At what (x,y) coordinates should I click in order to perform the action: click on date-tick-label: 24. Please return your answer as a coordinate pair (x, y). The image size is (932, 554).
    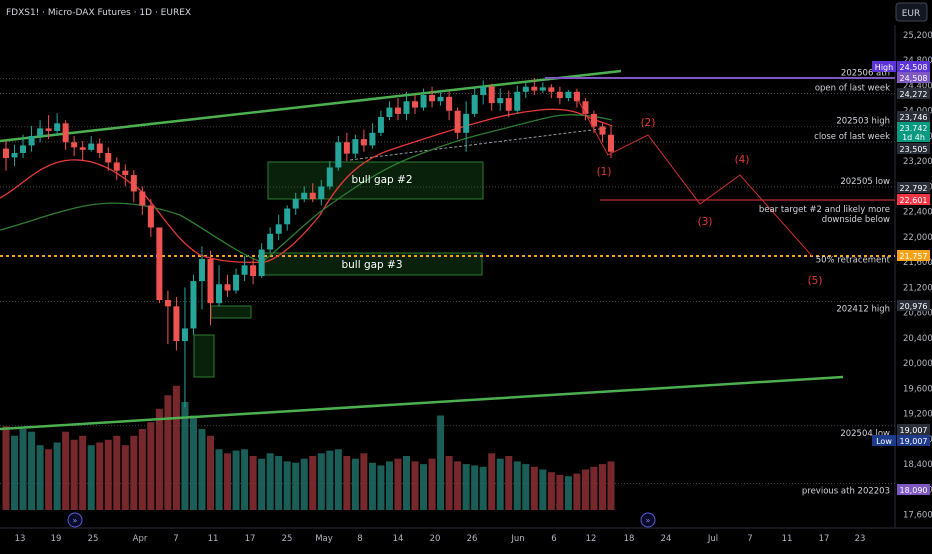
    Looking at the image, I should click on (666, 539).